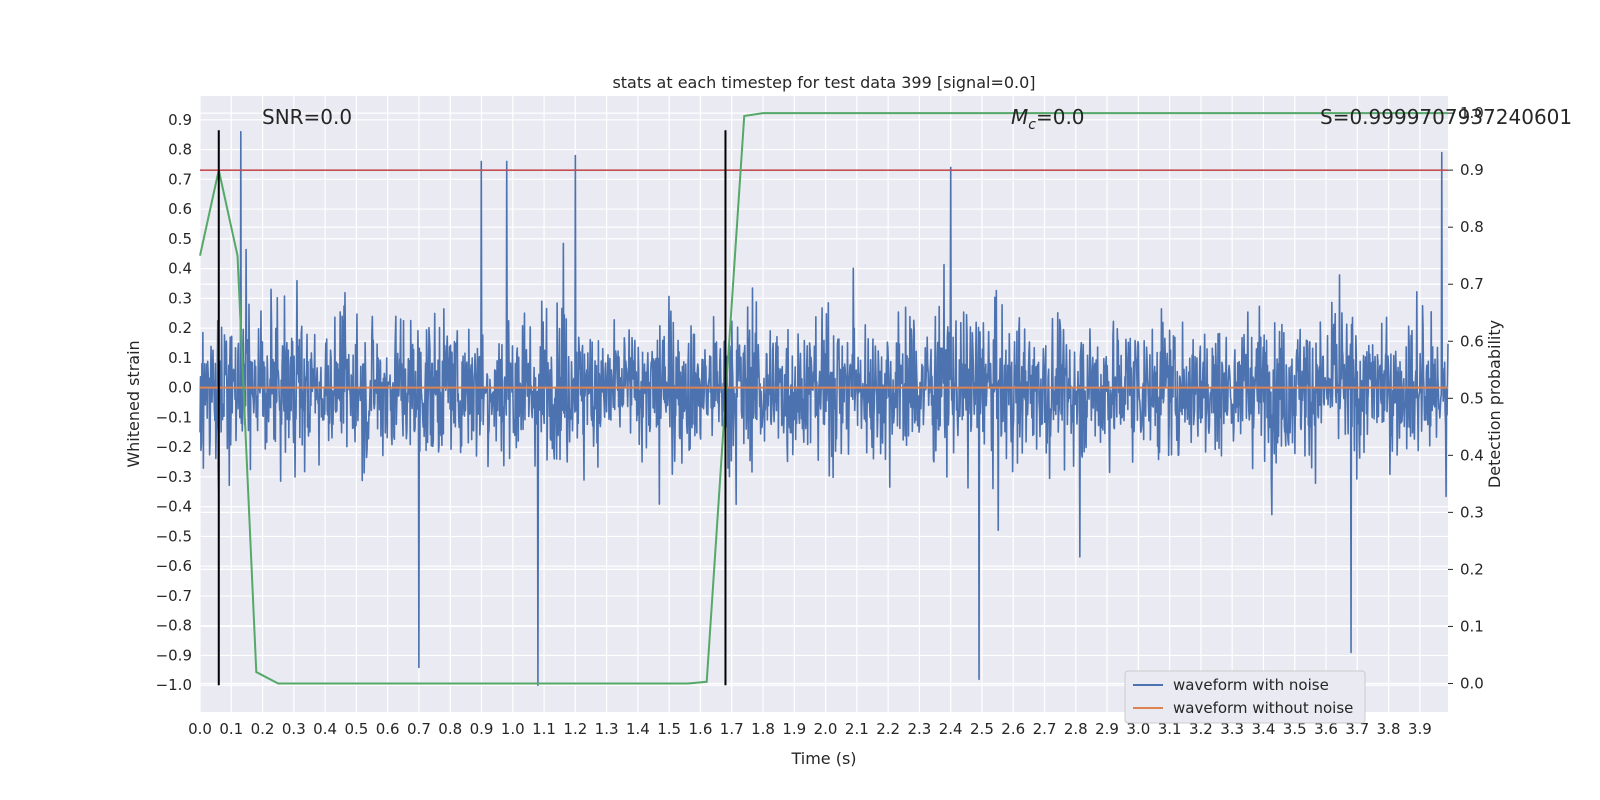 The width and height of the screenshot is (1600, 800). Describe the element at coordinates (1472, 227) in the screenshot. I see `y2-tick-label: 0.8` at that location.